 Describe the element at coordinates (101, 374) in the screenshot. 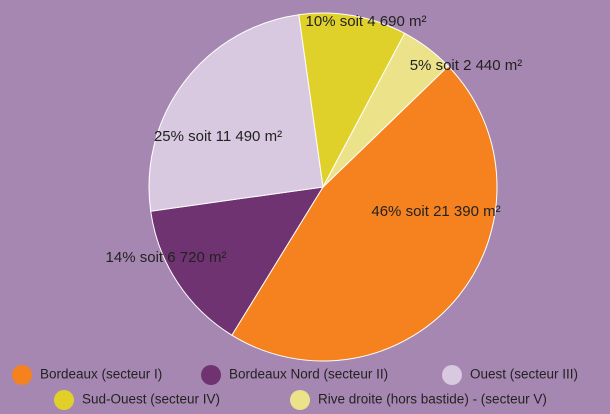

I see `legend-label: Bordeaux (secteur I)` at that location.